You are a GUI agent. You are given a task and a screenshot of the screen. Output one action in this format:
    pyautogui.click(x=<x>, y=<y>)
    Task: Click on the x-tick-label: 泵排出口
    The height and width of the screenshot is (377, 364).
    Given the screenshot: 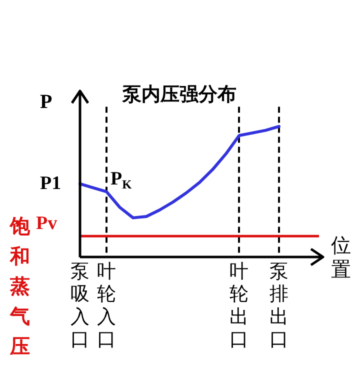 What is the action you would take?
    pyautogui.click(x=279, y=305)
    